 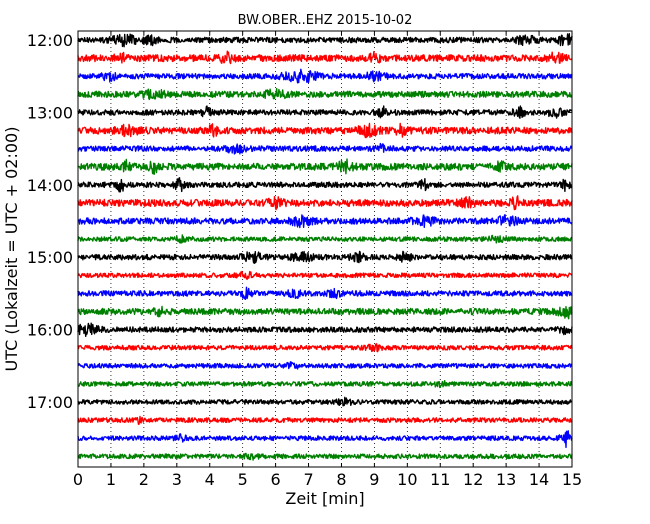 What do you see at coordinates (50, 185) in the screenshot?
I see `y-tick-label: 14:00` at bounding box center [50, 185].